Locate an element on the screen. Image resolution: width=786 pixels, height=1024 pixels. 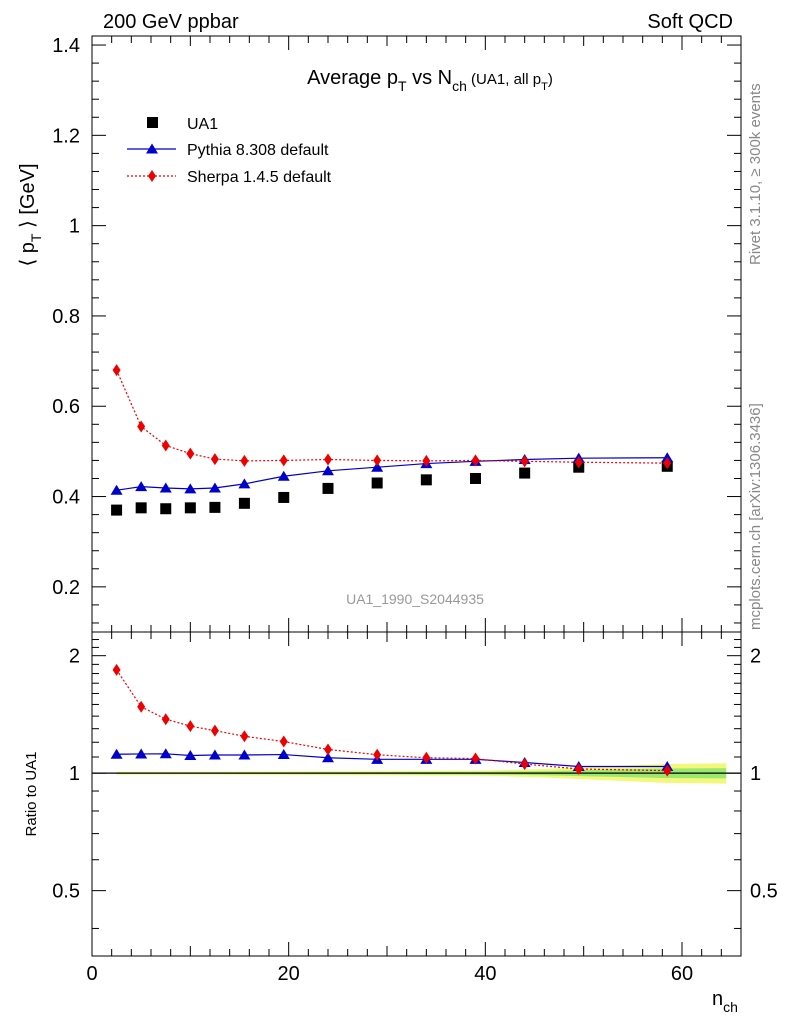
legend-marker-diamond is located at coordinates (152, 176).